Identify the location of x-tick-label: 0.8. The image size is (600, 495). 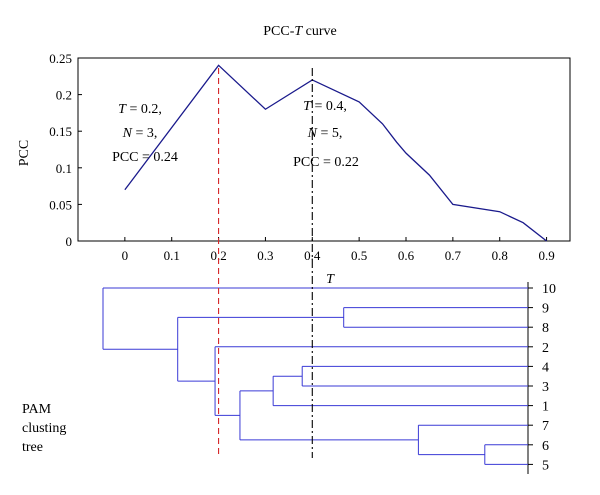
(500, 255).